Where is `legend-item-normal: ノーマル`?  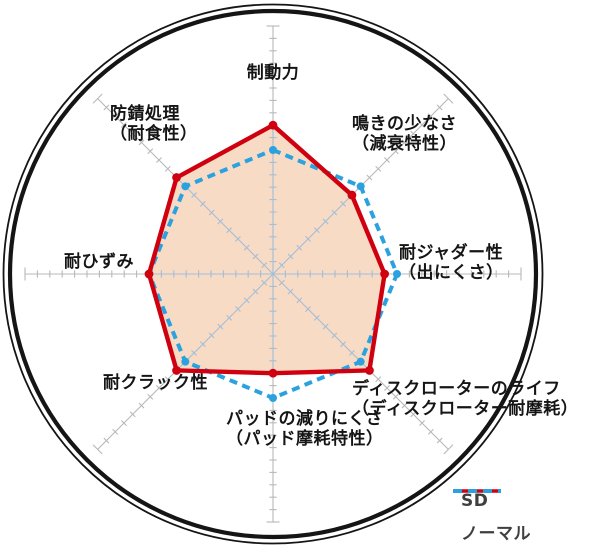
legend-item-normal: ノーマル is located at coordinates (491, 517).